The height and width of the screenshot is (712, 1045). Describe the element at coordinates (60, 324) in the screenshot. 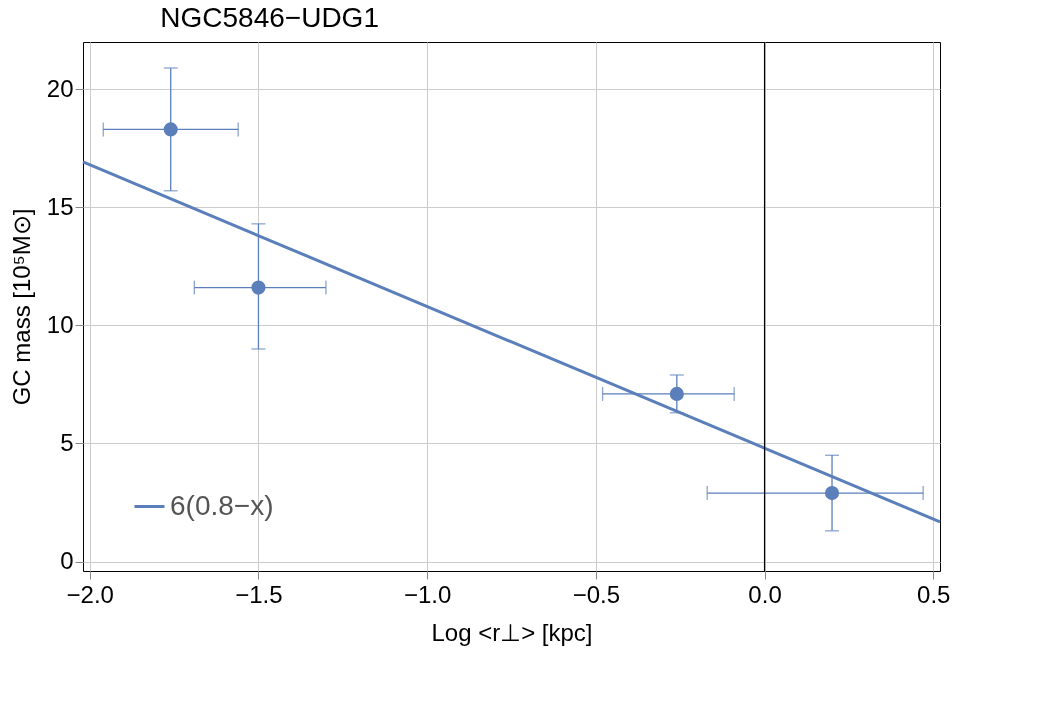

I see `y-tick-label: 10` at that location.